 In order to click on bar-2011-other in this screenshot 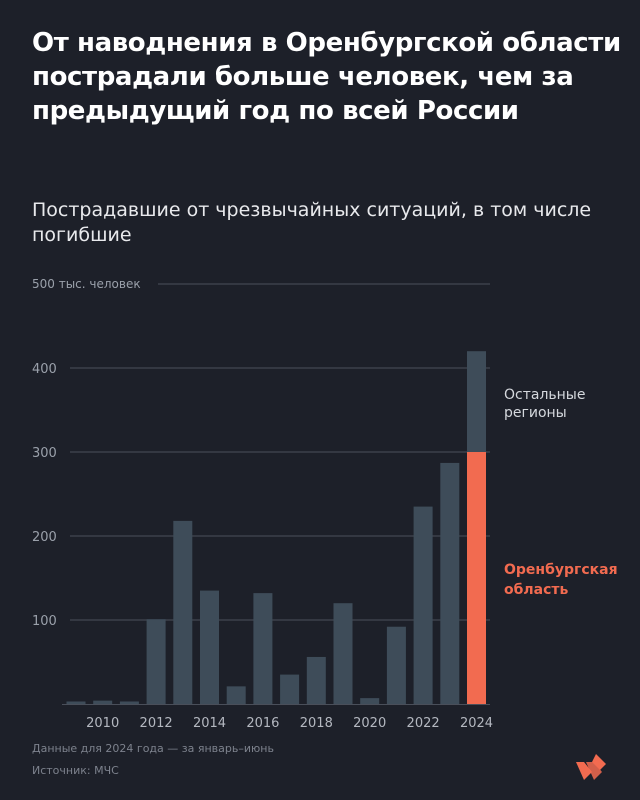, I will do `click(129, 702)`.